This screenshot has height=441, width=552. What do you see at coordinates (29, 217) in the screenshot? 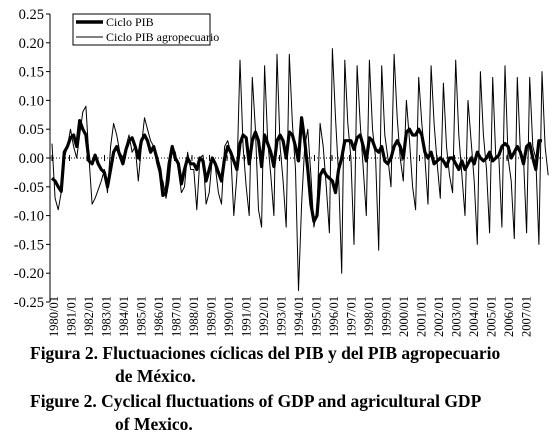
I see `y-tick-label: -0.10` at bounding box center [29, 217].